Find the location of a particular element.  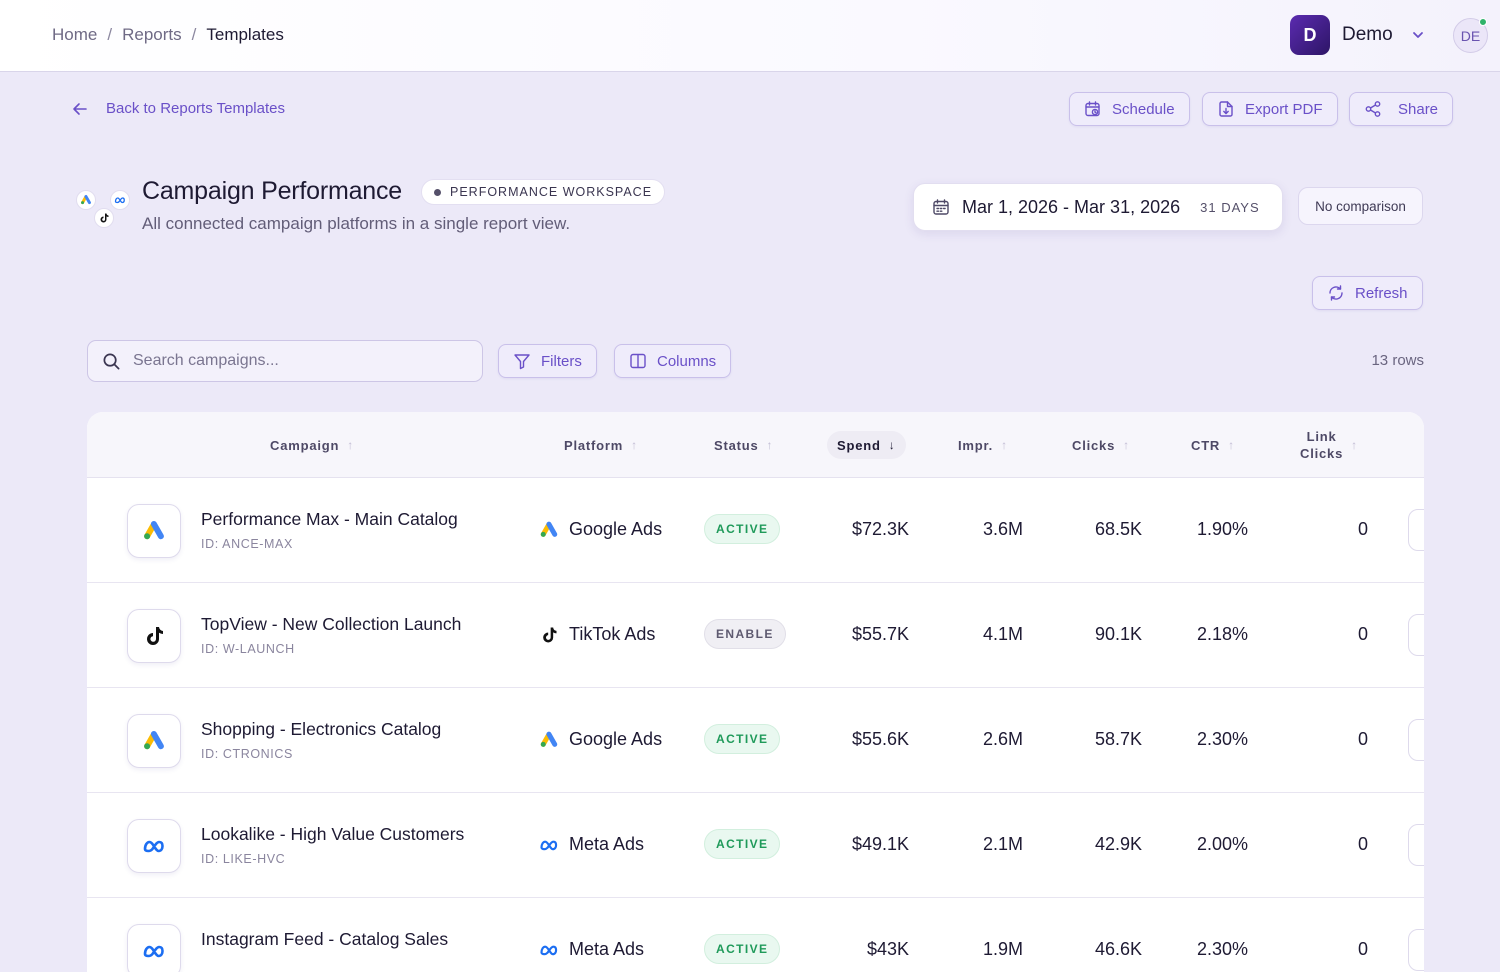

back-link-label: Back to Reports Templates is located at coordinates (195, 108).